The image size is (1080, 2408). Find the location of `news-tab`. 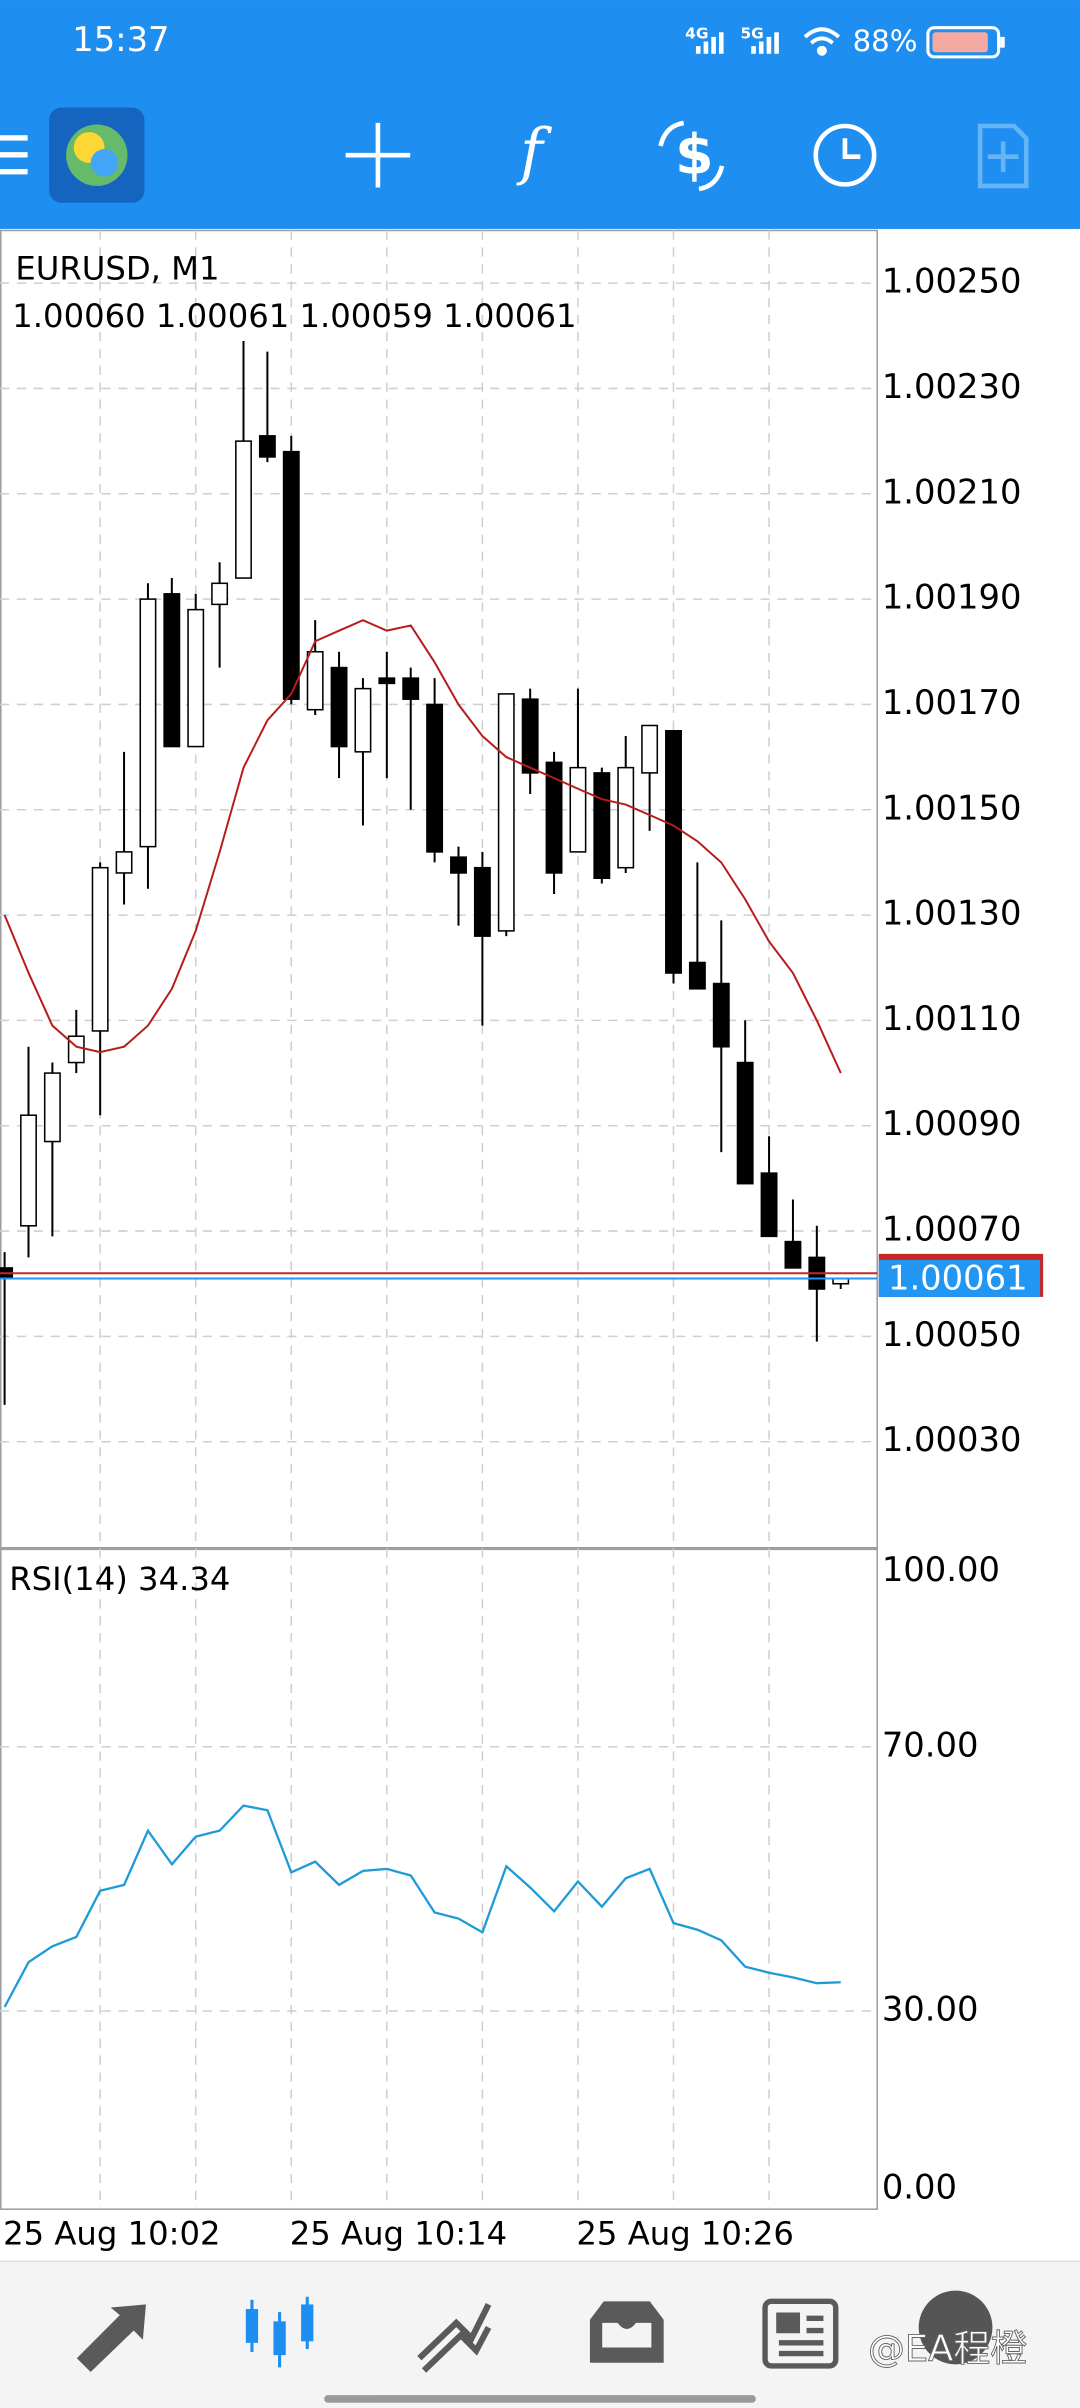

news-tab is located at coordinates (800, 2333).